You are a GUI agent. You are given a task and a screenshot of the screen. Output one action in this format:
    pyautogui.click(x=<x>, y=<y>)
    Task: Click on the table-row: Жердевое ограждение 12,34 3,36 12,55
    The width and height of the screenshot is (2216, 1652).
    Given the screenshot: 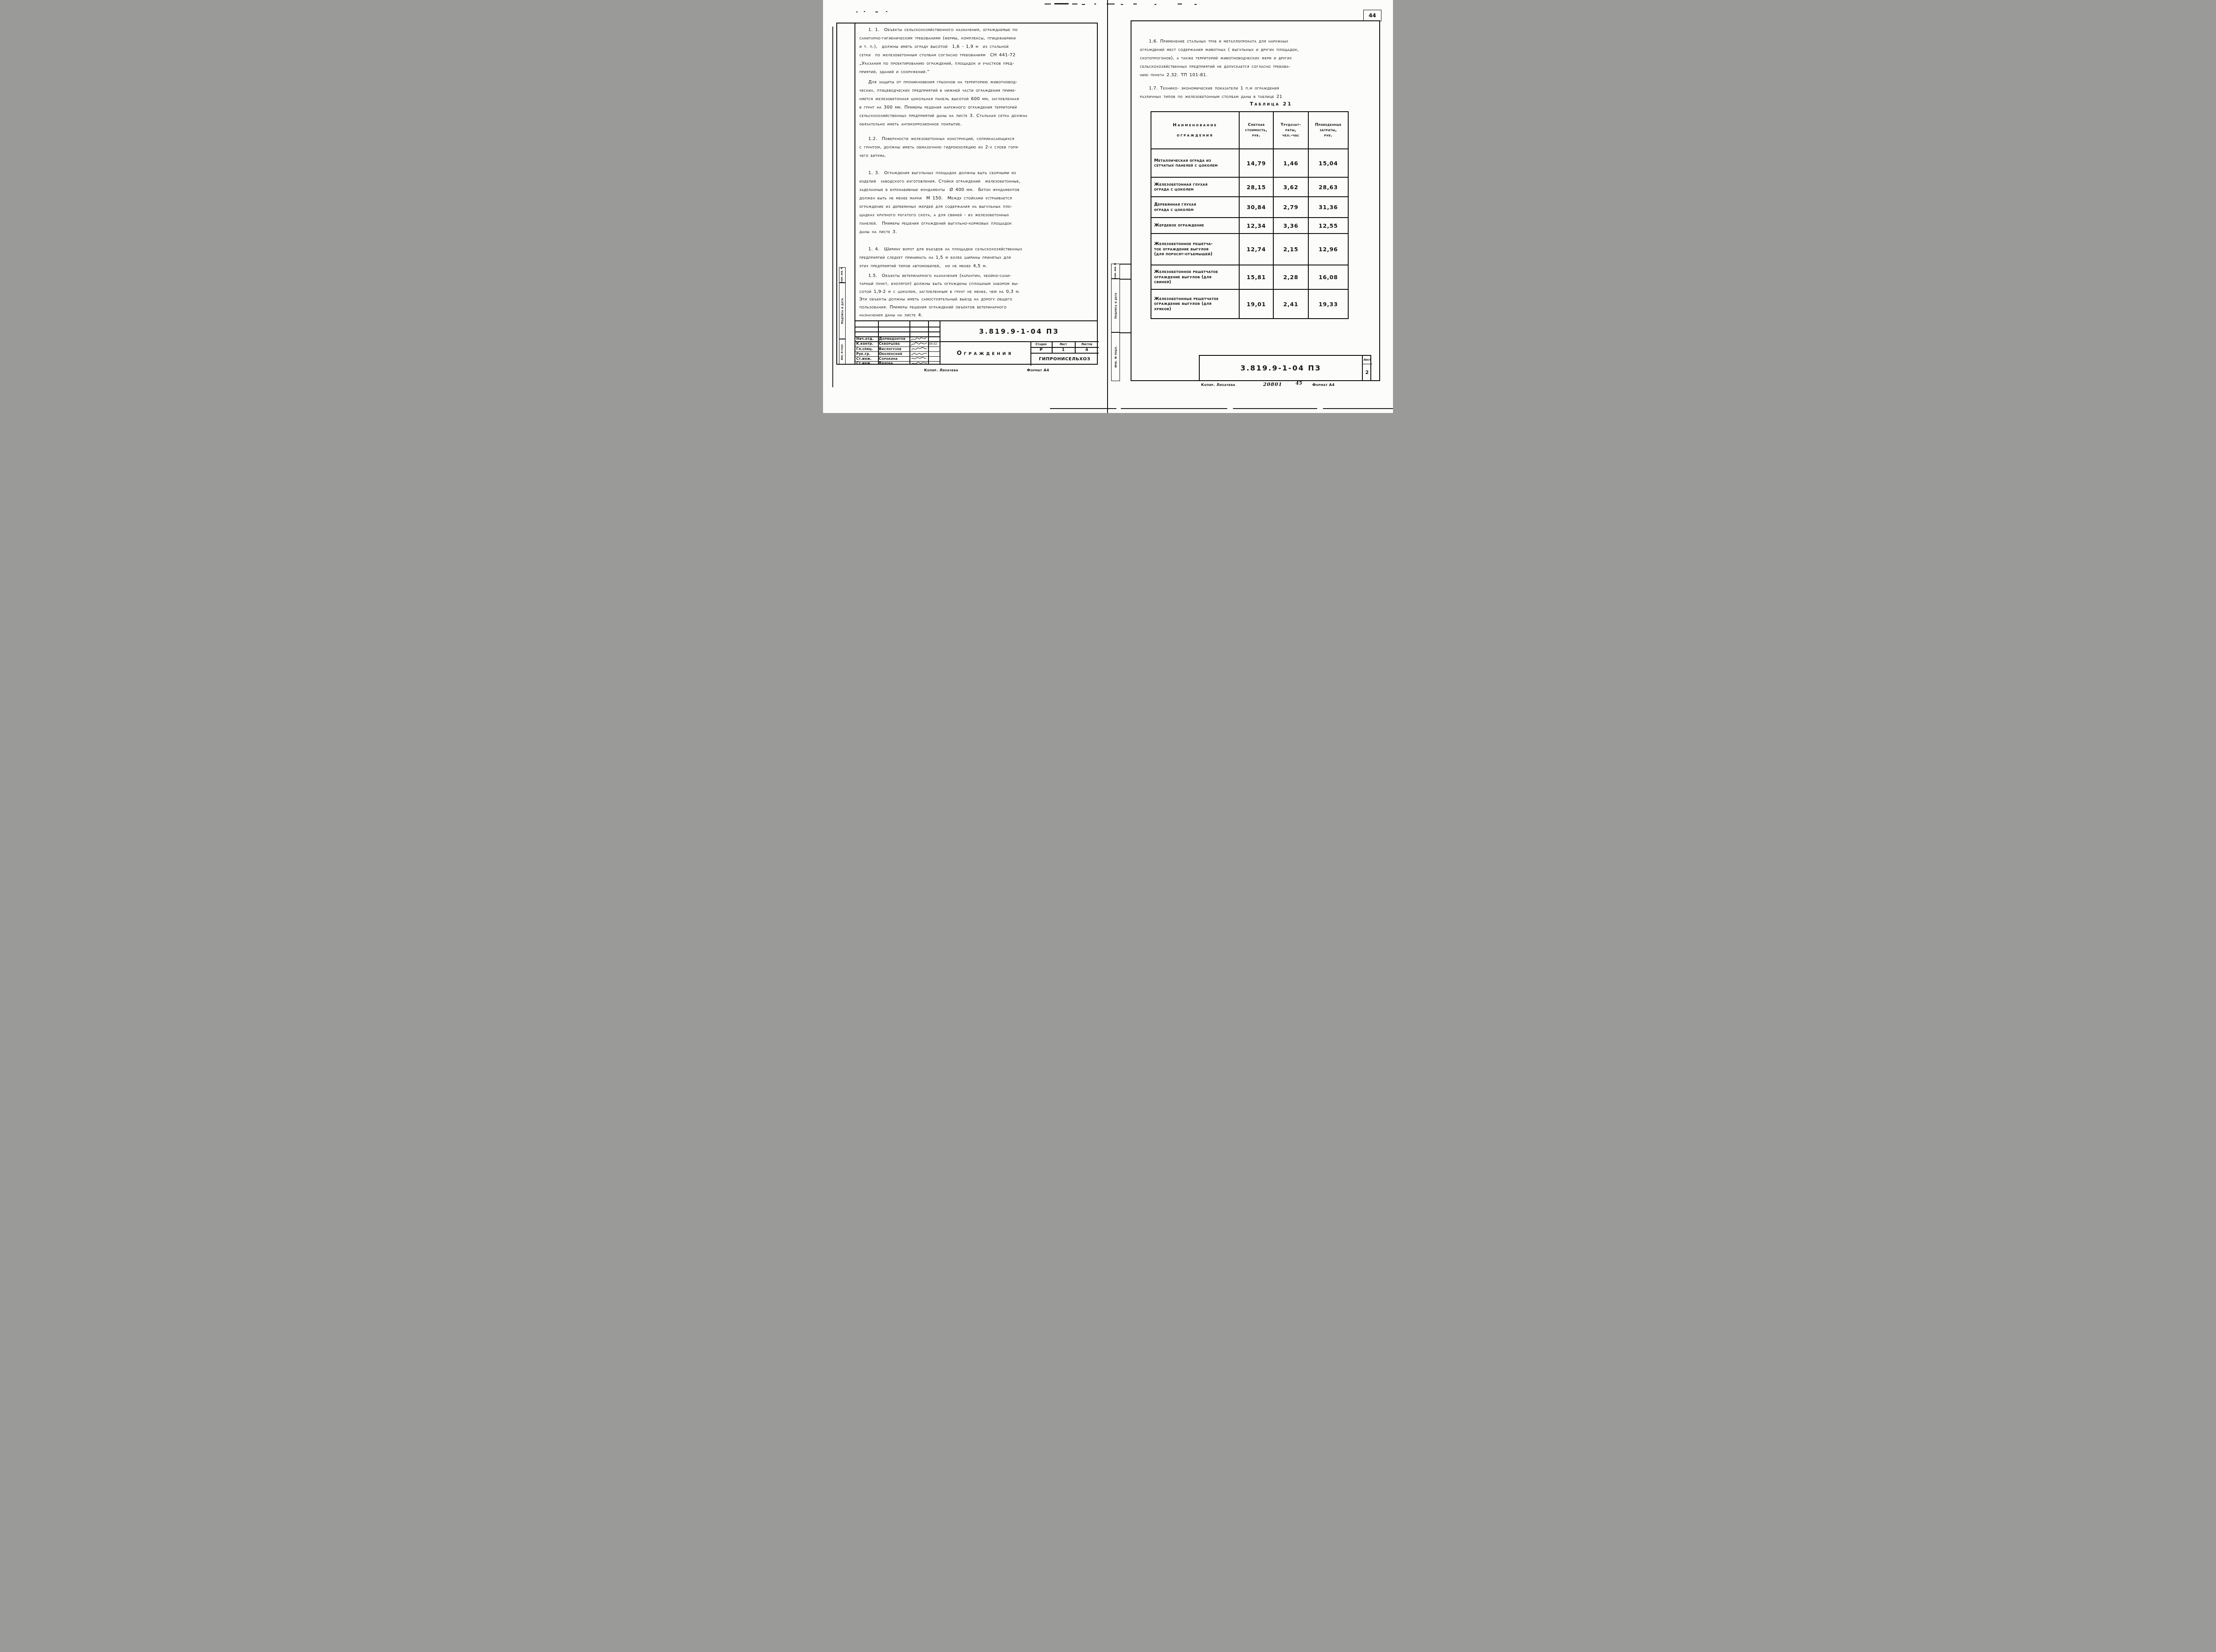 What is the action you would take?
    pyautogui.click(x=1249, y=225)
    